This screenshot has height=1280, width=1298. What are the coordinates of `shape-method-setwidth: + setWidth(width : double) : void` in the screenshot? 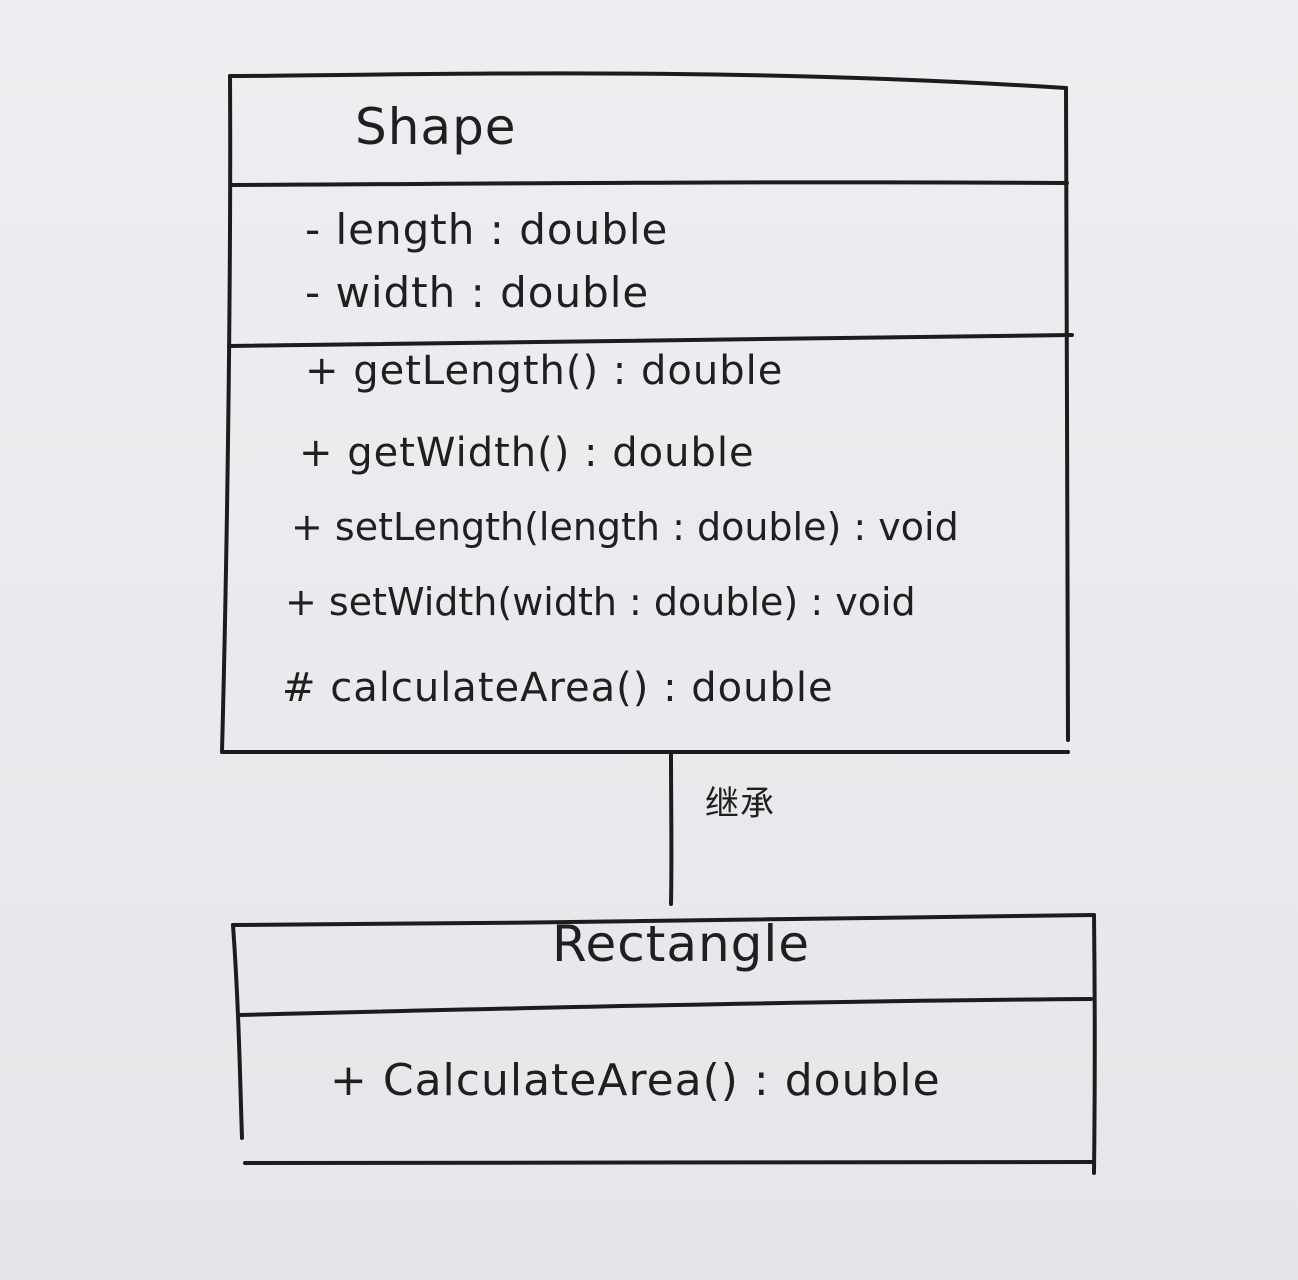 It's located at (600, 602).